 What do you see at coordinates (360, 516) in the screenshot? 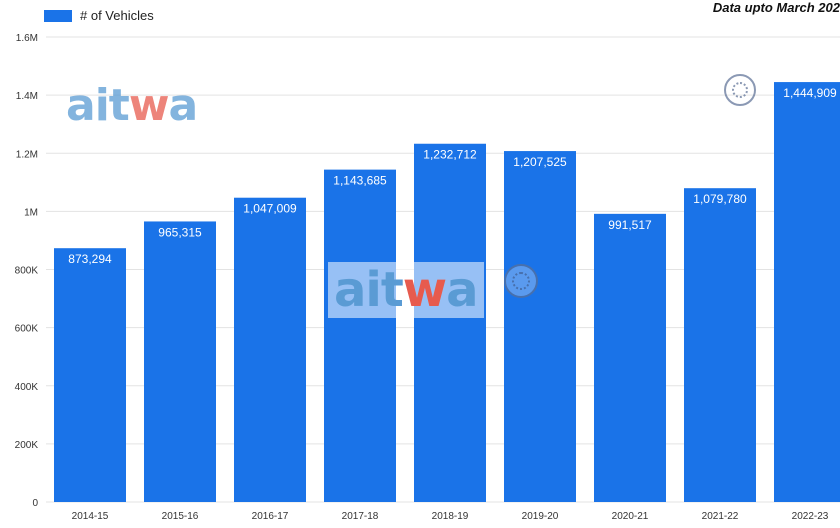
I see `x-tick-label: 2017-18` at bounding box center [360, 516].